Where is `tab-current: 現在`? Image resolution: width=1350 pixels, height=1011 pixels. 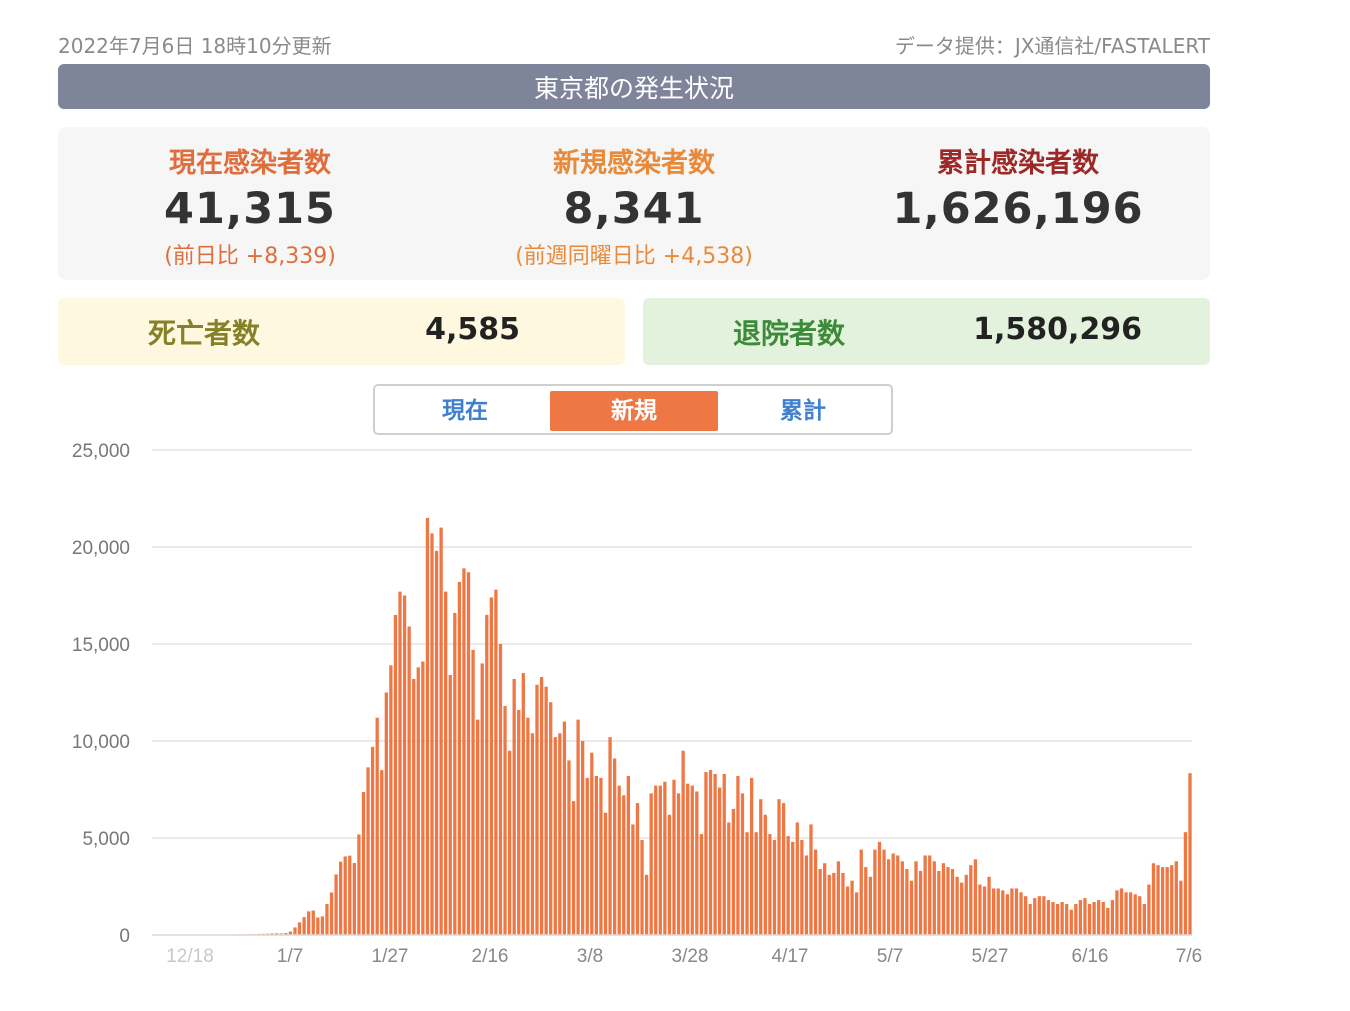 tab-current: 現在 is located at coordinates (465, 411).